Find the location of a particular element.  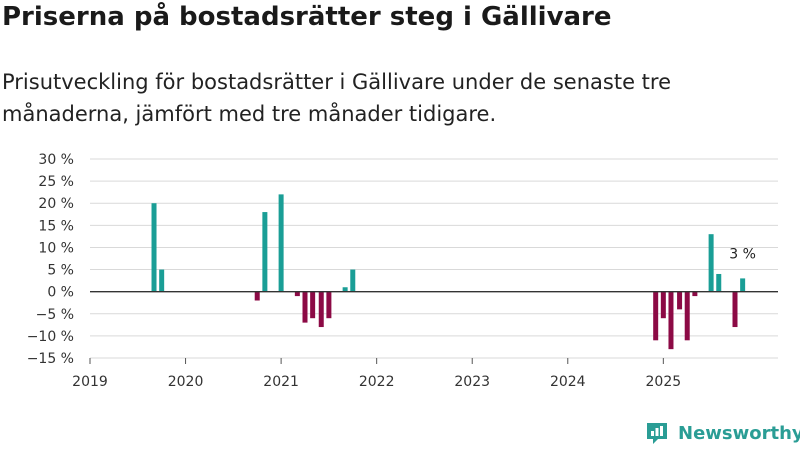

y-tick-label: 15 % is located at coordinates (56, 226).